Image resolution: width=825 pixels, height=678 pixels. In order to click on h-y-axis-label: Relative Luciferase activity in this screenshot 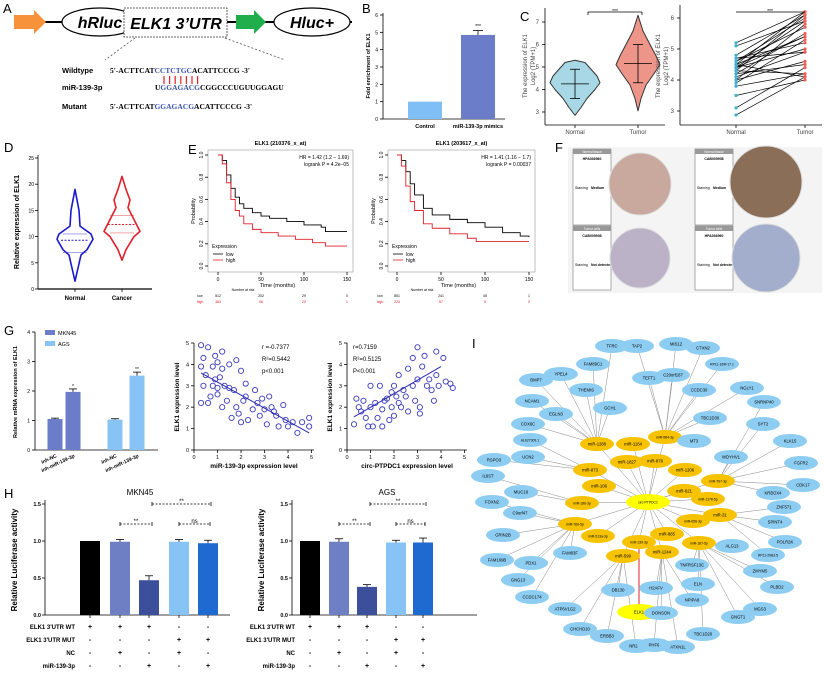, I will do `click(14, 559)`.